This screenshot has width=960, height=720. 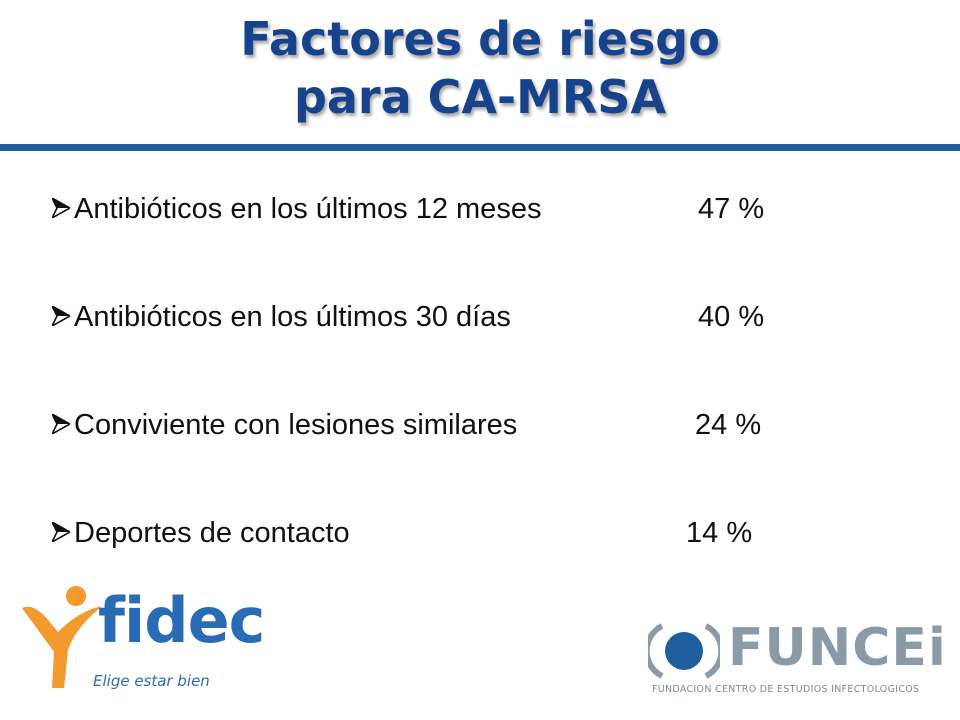 I want to click on fidec-figure-icon, so click(x=62, y=637).